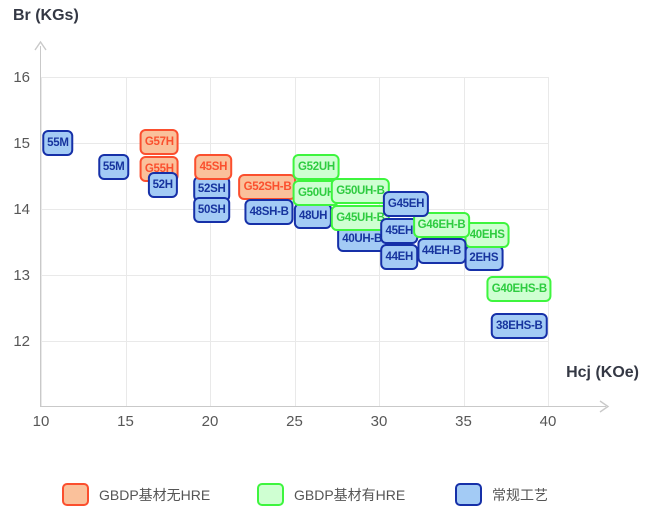  I want to click on point-38EHS-B: 38EHS-B, so click(519, 325).